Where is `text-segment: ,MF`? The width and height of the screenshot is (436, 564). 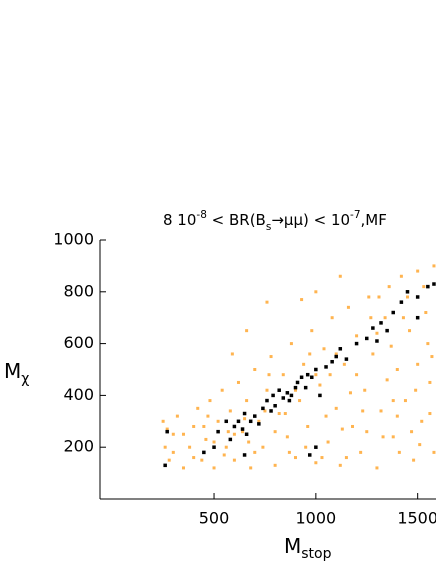 text-segment: ,MF is located at coordinates (374, 220).